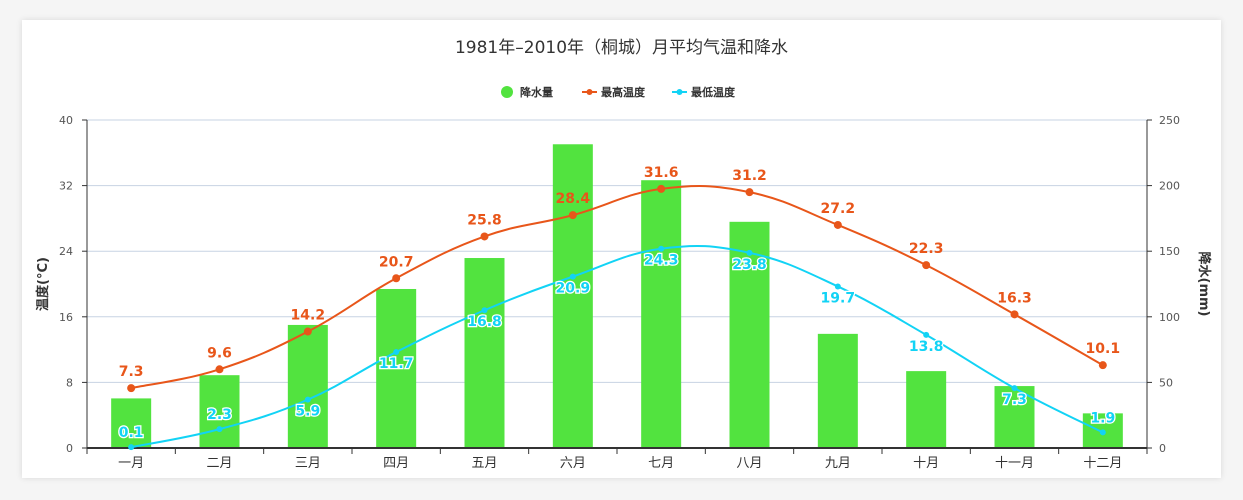  I want to click on y-right-tick-label: 0, so click(1162, 448).